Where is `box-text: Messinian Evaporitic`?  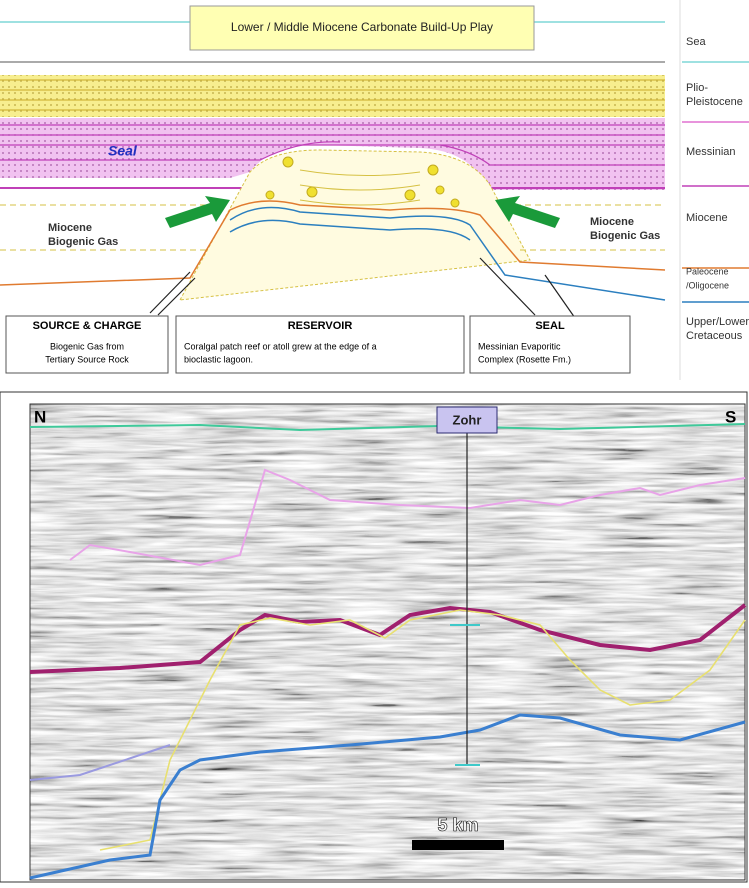
box-text: Messinian Evaporitic is located at coordinates (519, 346).